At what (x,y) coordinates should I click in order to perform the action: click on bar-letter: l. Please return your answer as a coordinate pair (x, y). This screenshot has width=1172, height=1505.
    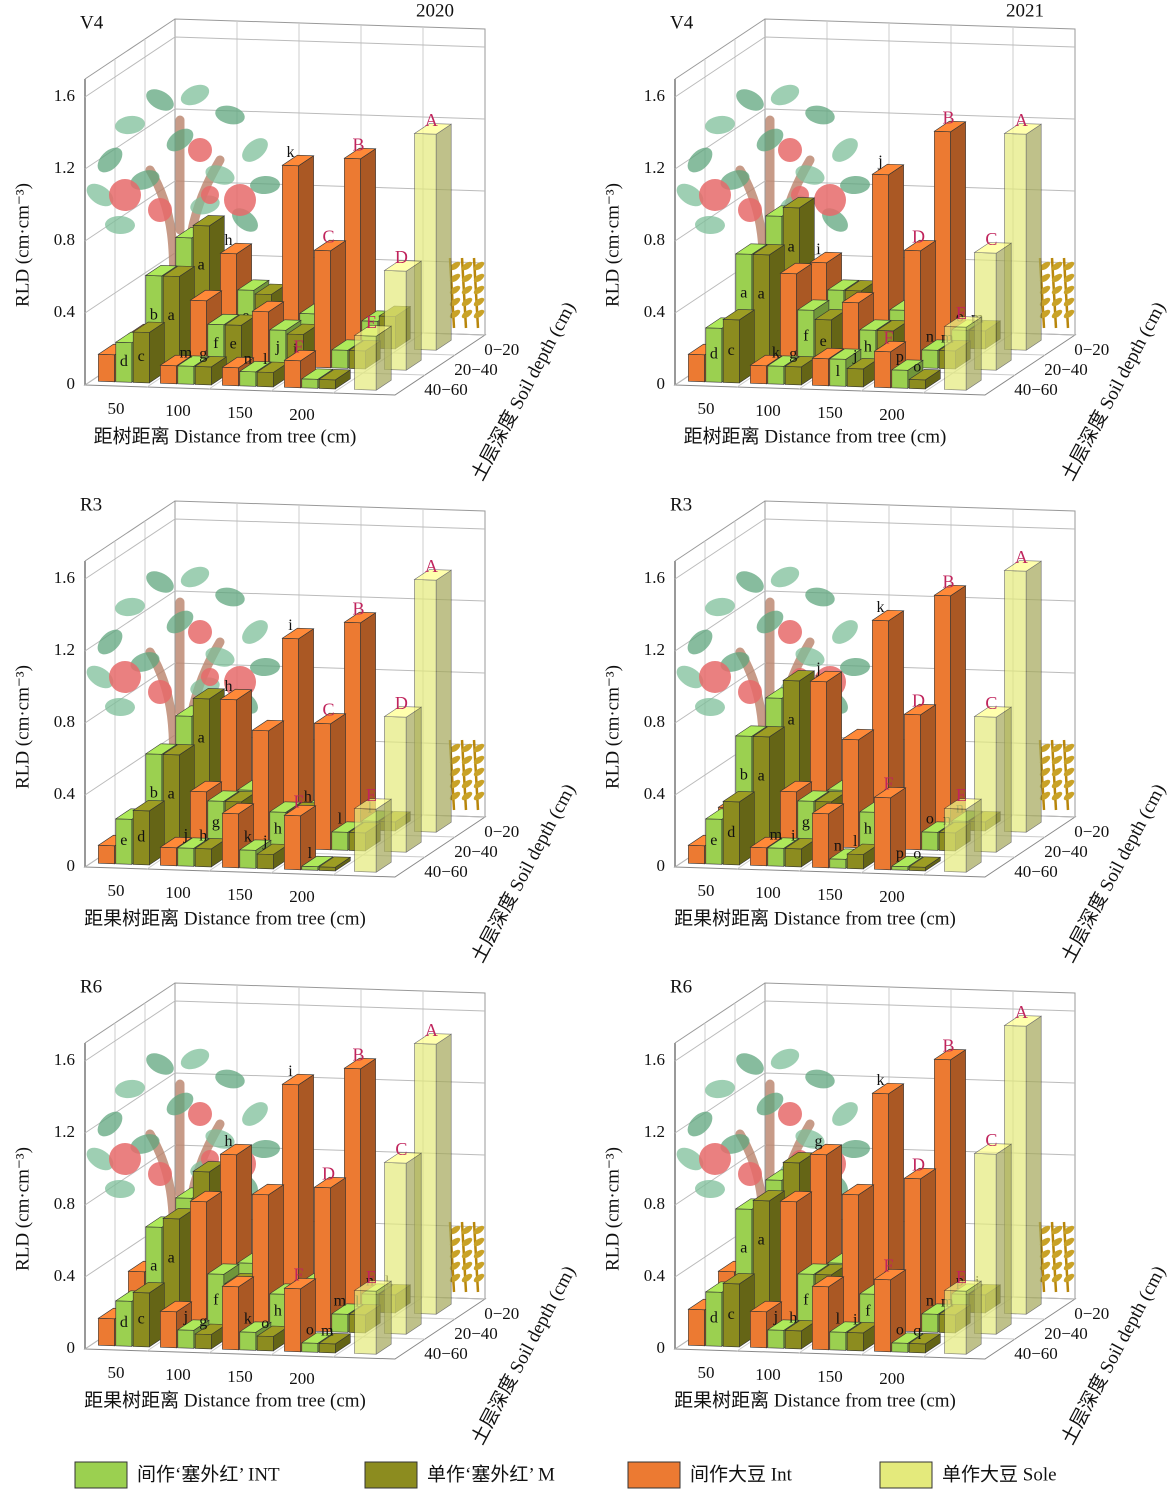
    Looking at the image, I should click on (838, 371).